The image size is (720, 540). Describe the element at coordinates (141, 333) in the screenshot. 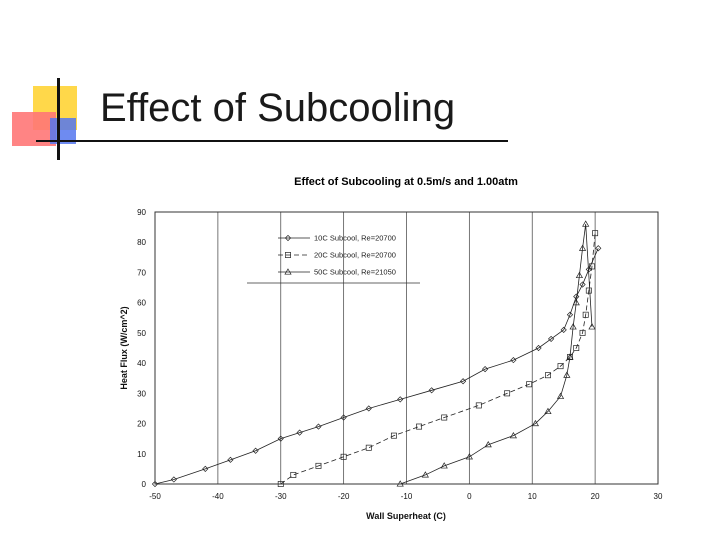

I see `y-tick-label: 50` at that location.